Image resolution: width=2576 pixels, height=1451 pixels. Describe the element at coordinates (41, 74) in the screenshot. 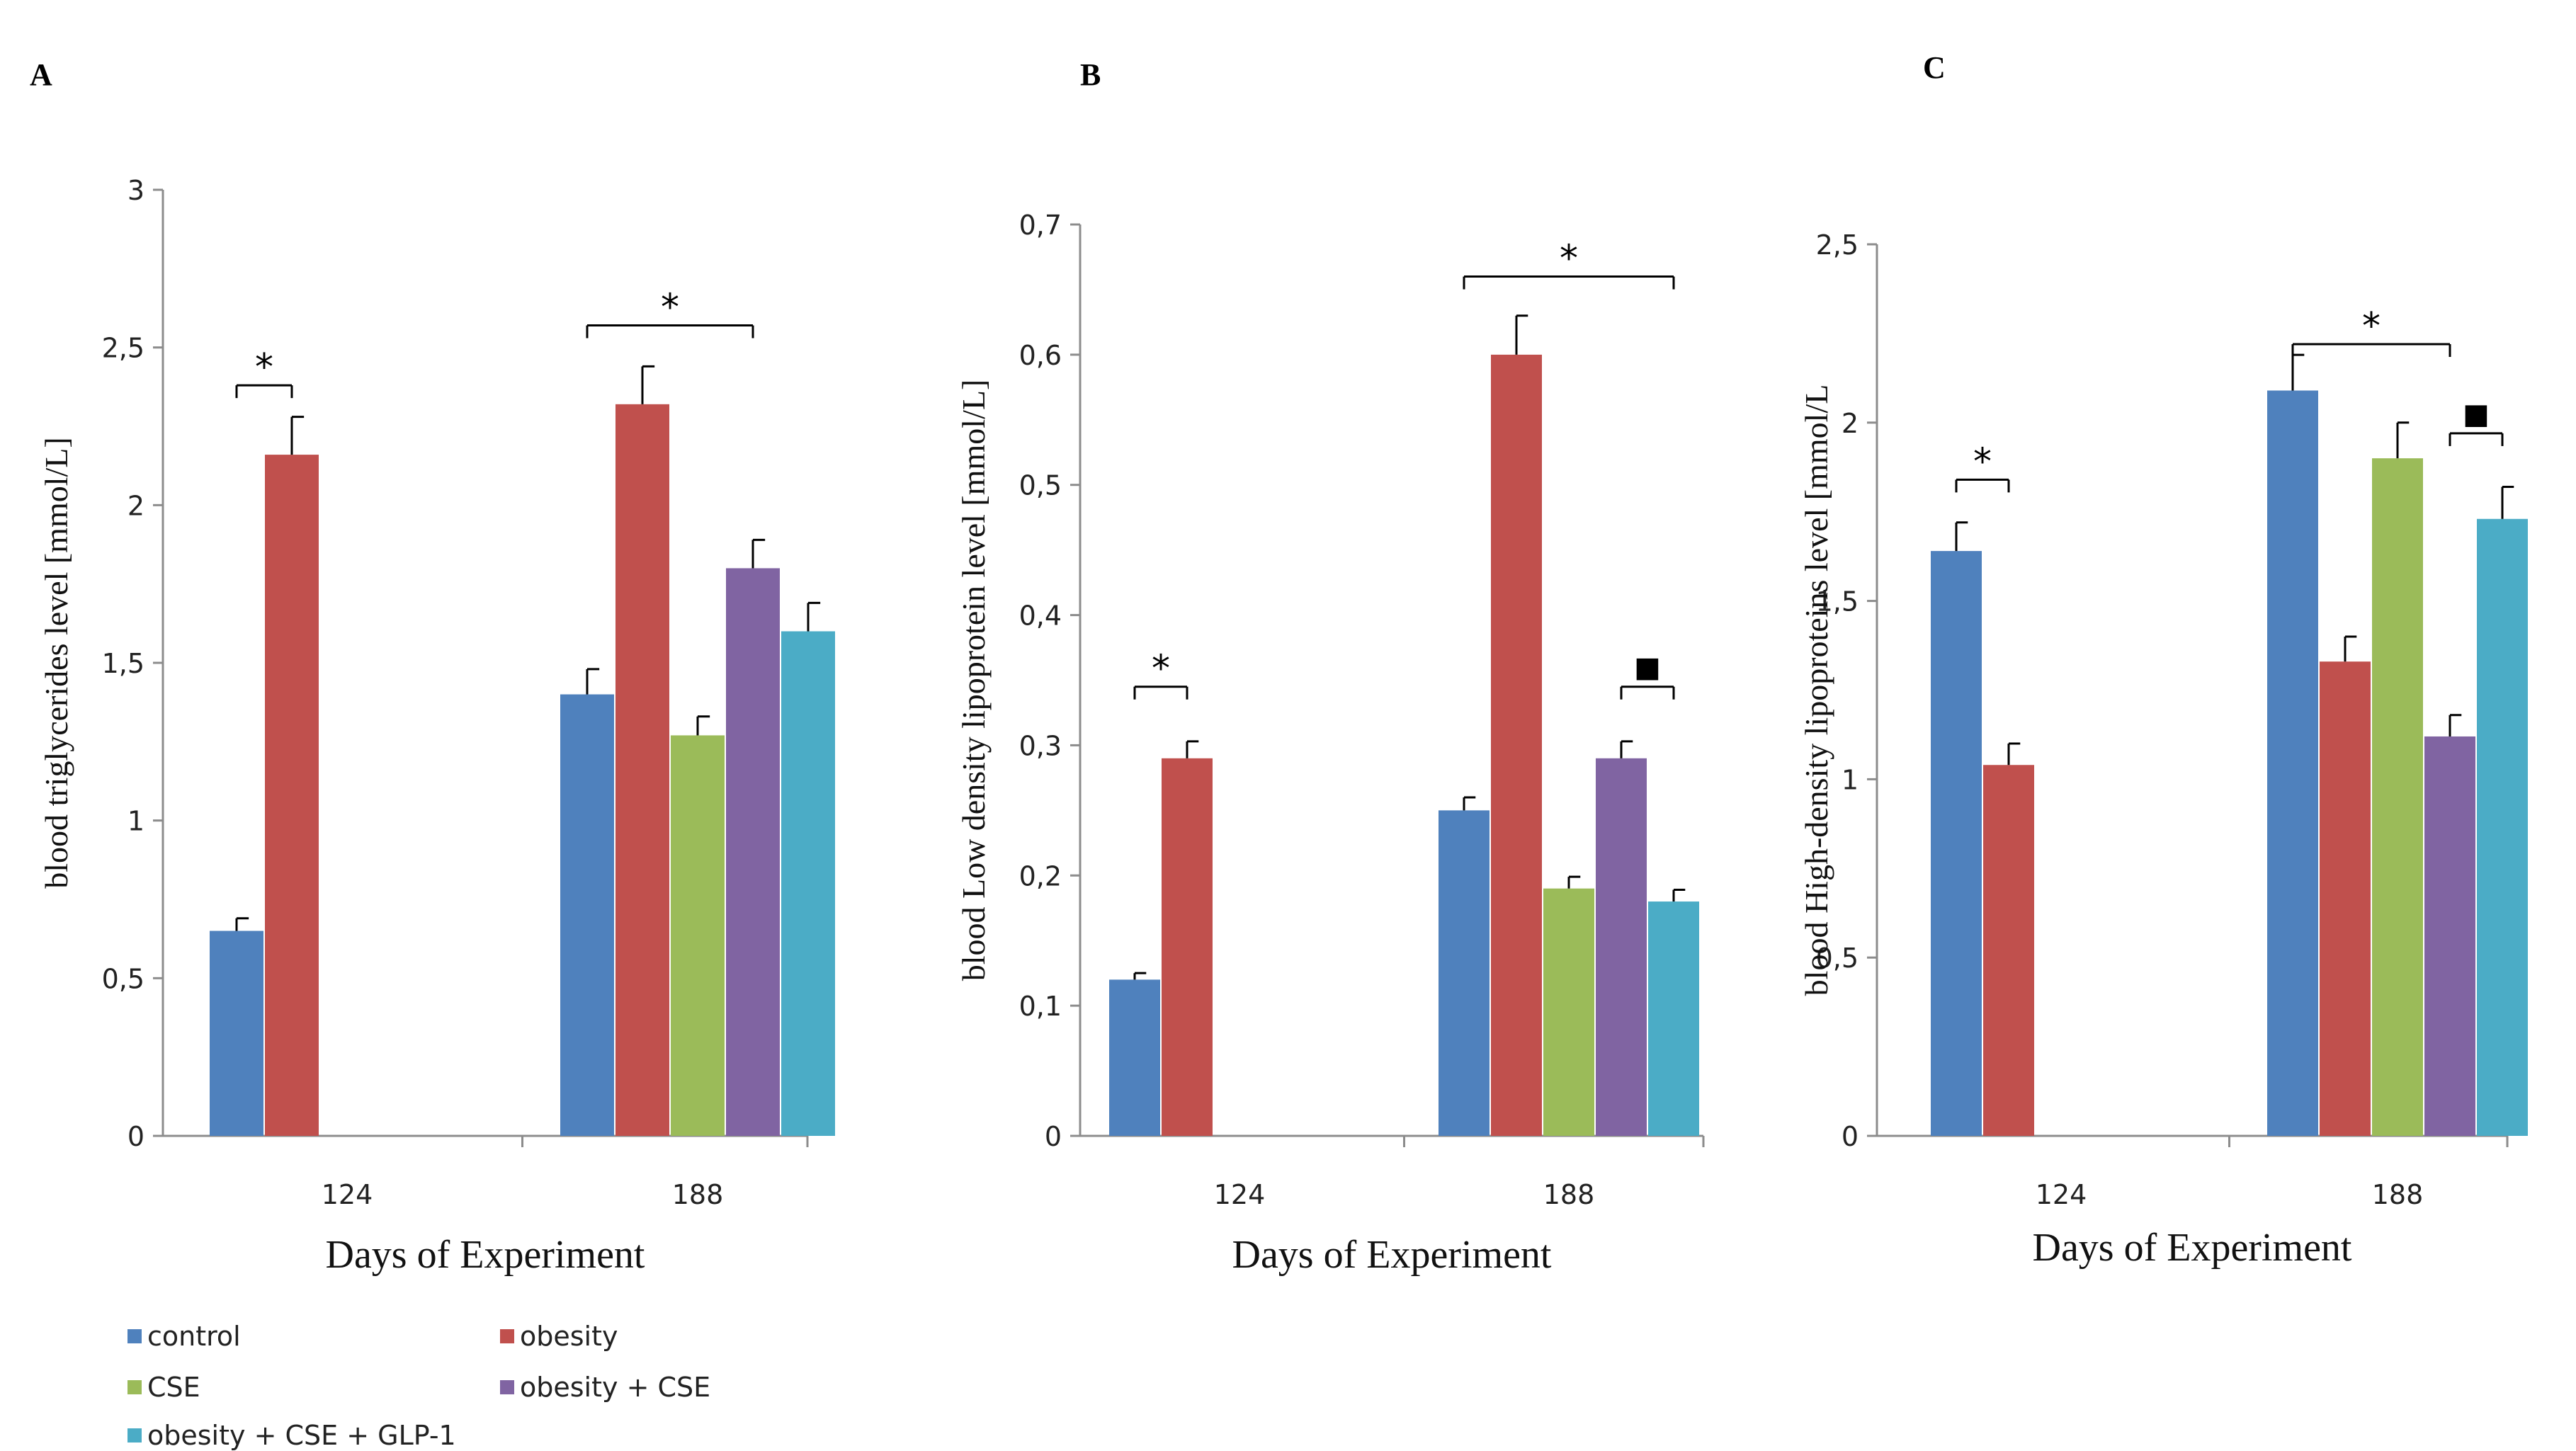

I see `panel-letter: A` at that location.